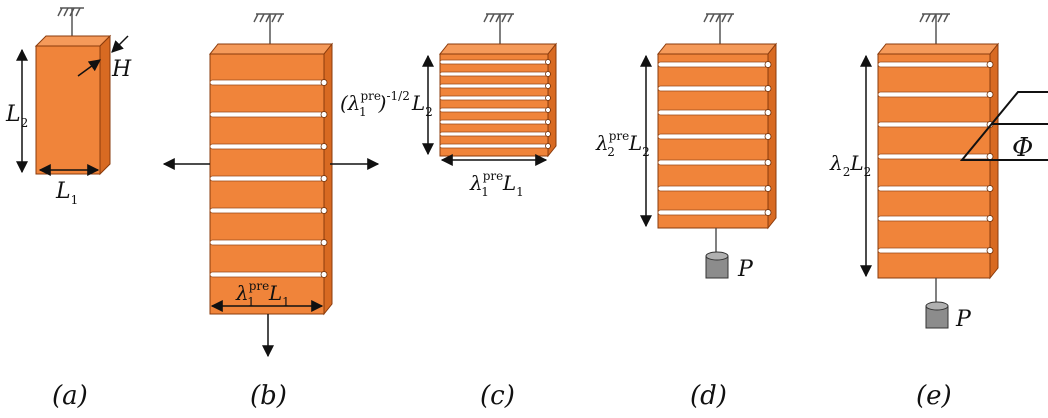 The height and width of the screenshot is (418, 1048). I want to click on label-angle-e: Φ, so click(1022, 148).